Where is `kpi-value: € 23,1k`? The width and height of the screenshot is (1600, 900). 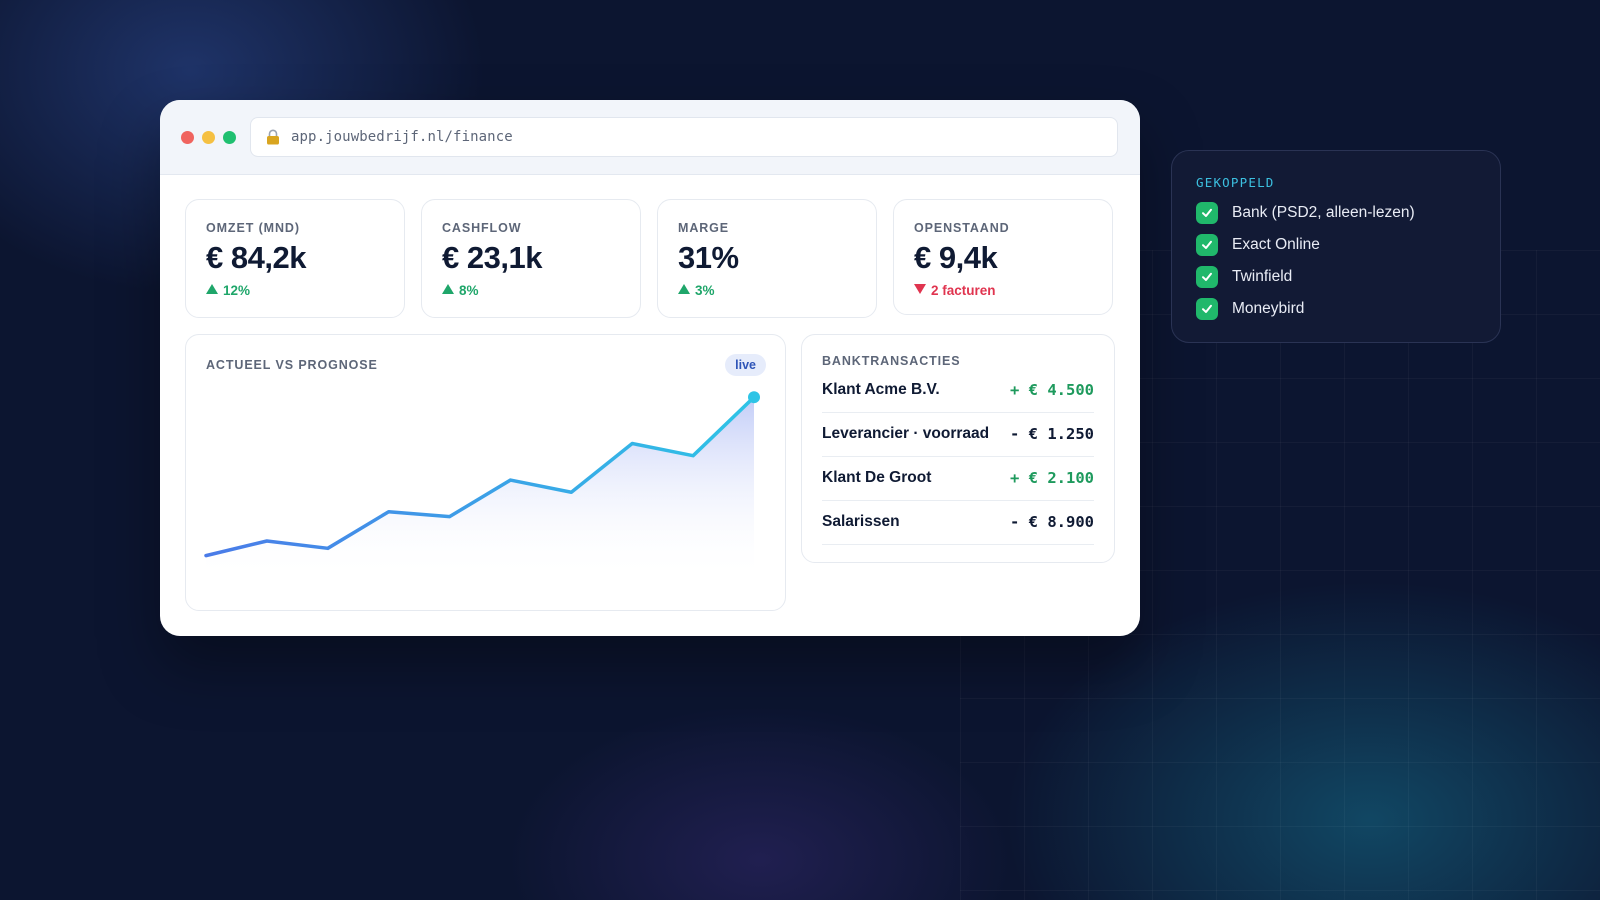
kpi-value: € 23,1k is located at coordinates (492, 257).